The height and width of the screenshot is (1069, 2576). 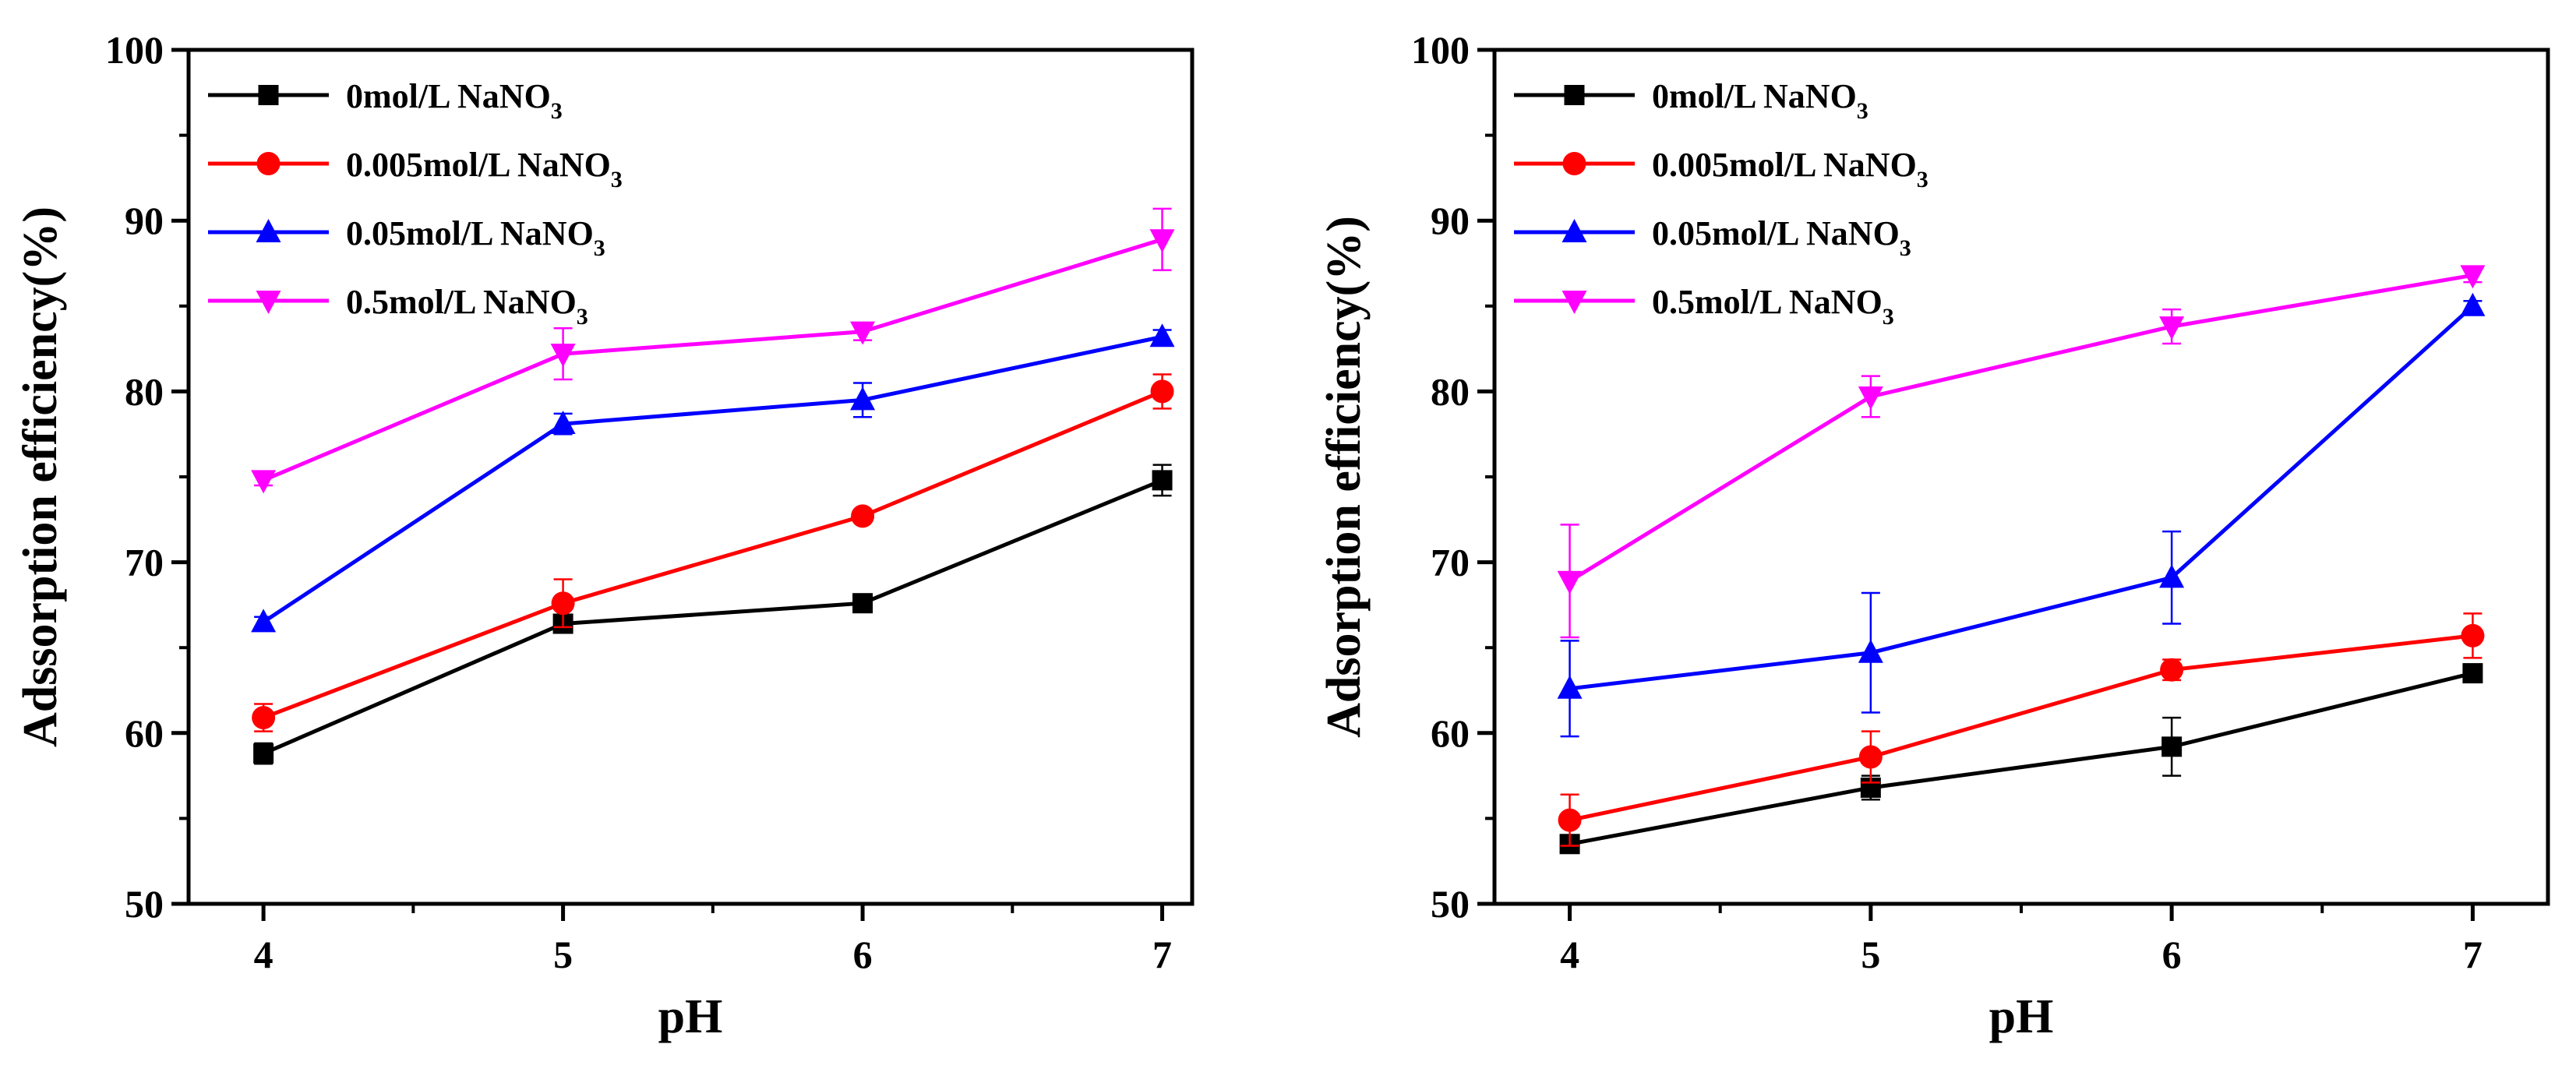 What do you see at coordinates (863, 954) in the screenshot?
I see `x-tick-label: 6` at bounding box center [863, 954].